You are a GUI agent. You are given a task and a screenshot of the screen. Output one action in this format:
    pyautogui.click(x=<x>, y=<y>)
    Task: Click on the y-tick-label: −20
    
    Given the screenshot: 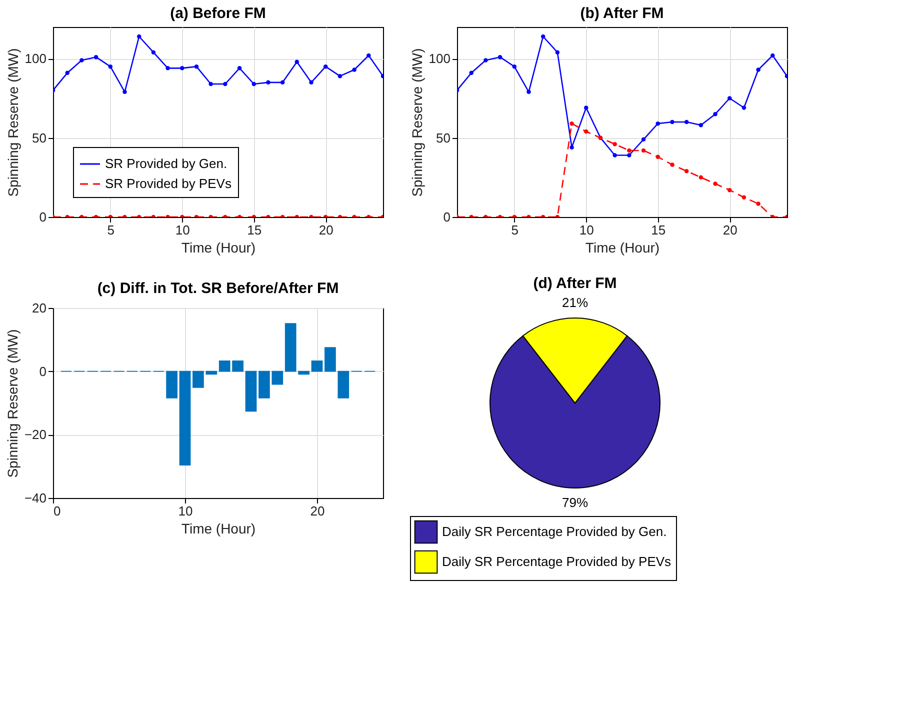 What is the action you would take?
    pyautogui.click(x=35, y=434)
    